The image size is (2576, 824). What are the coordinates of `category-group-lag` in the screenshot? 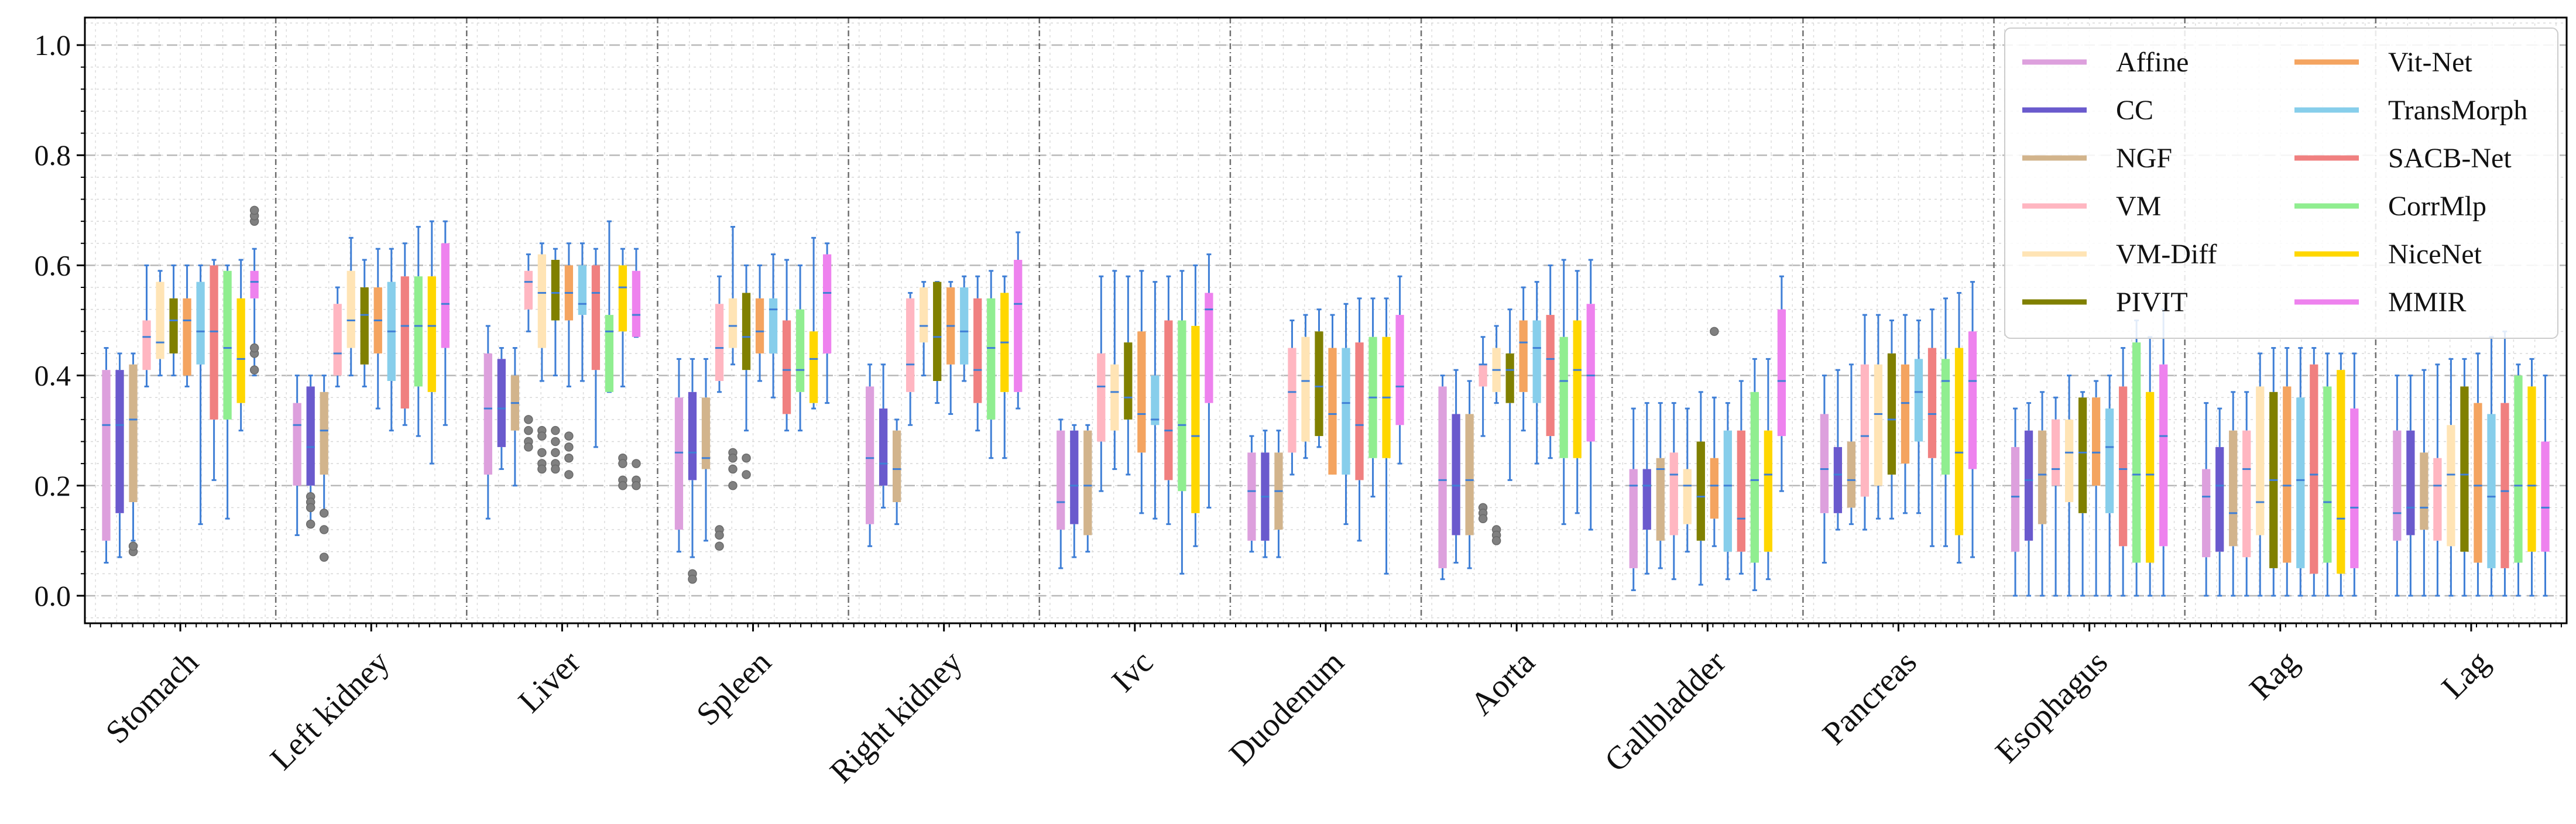 It's located at (2472, 463).